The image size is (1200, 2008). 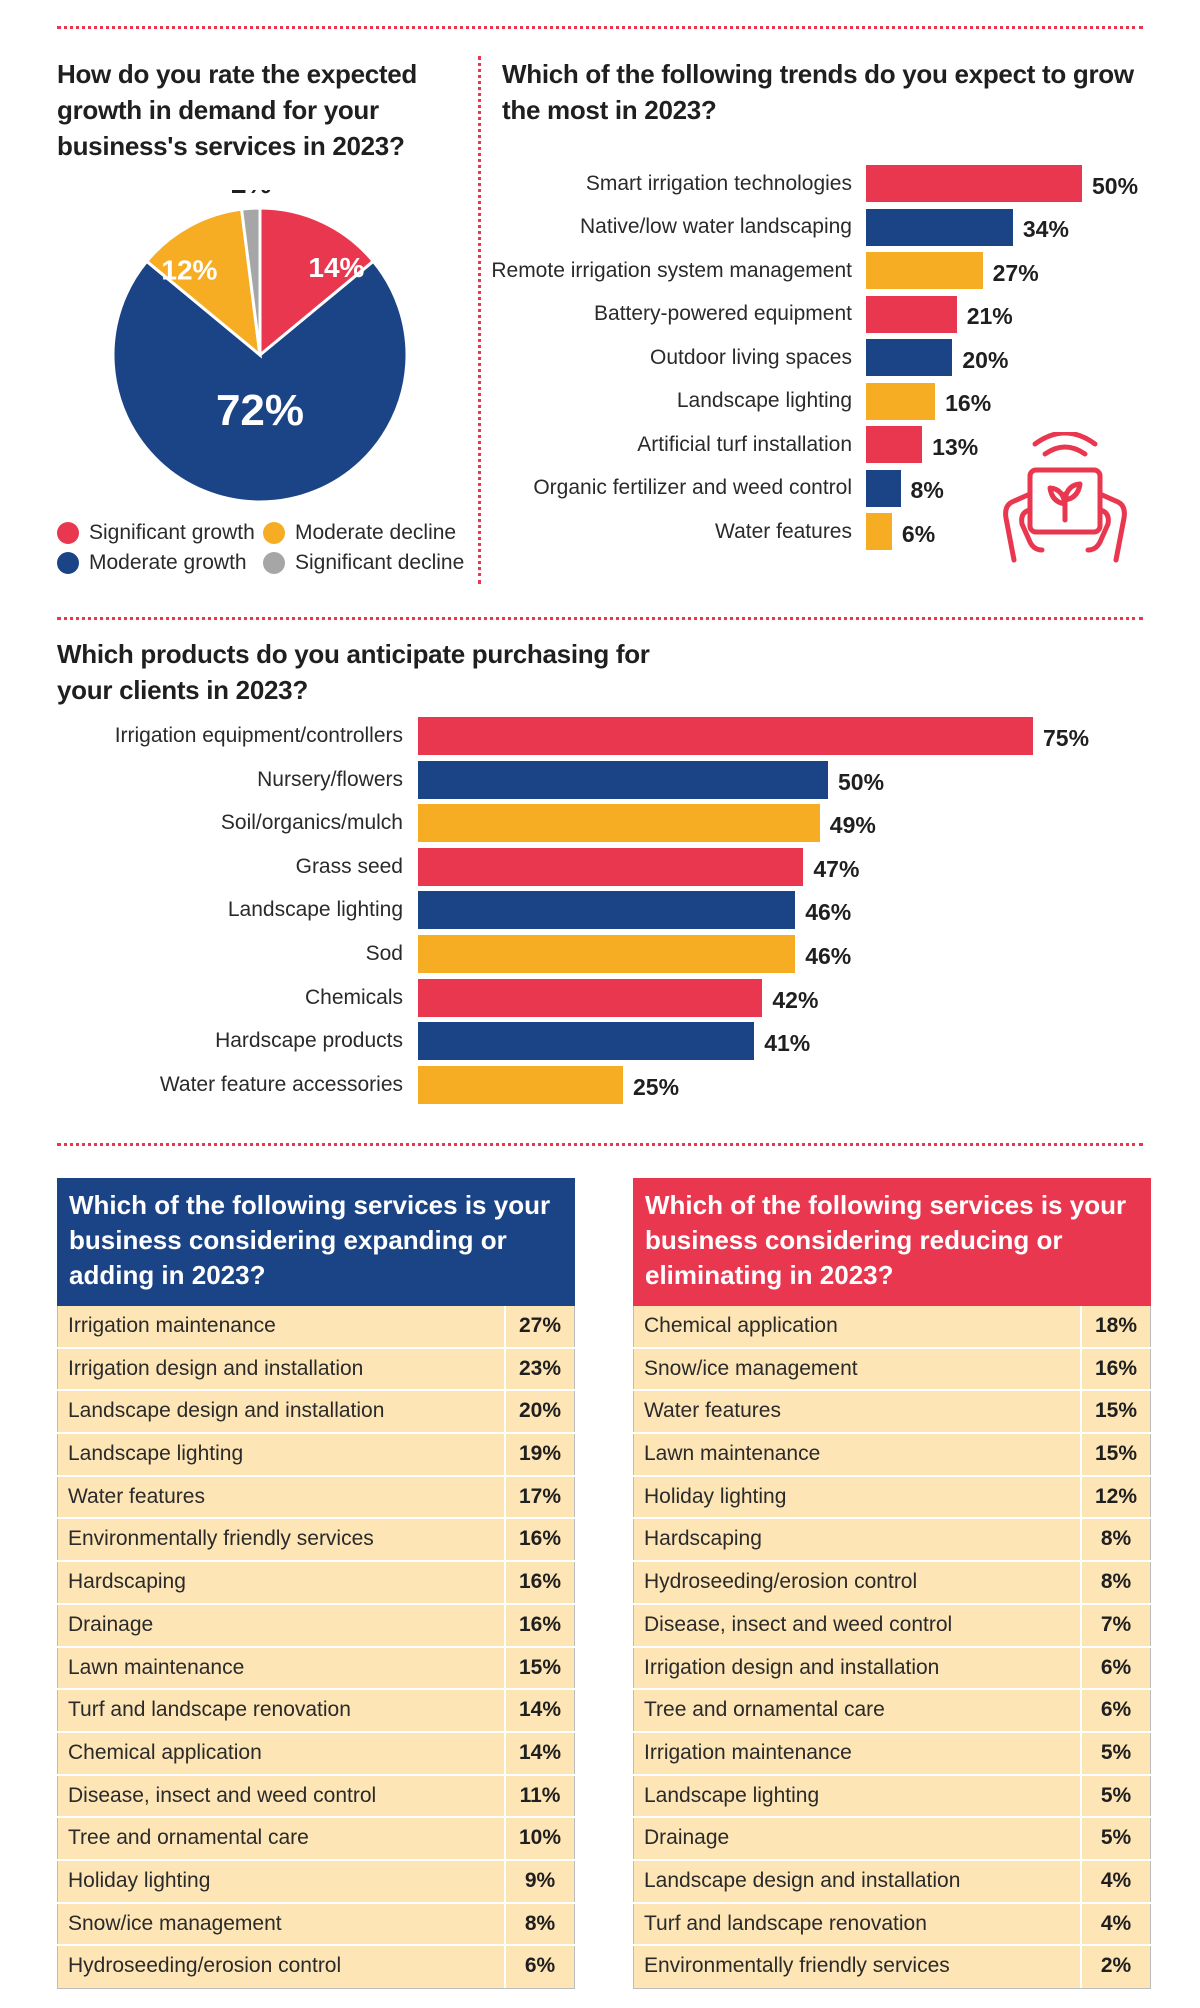 I want to click on table-row: Landscape design and installation 20%, so click(x=316, y=1413).